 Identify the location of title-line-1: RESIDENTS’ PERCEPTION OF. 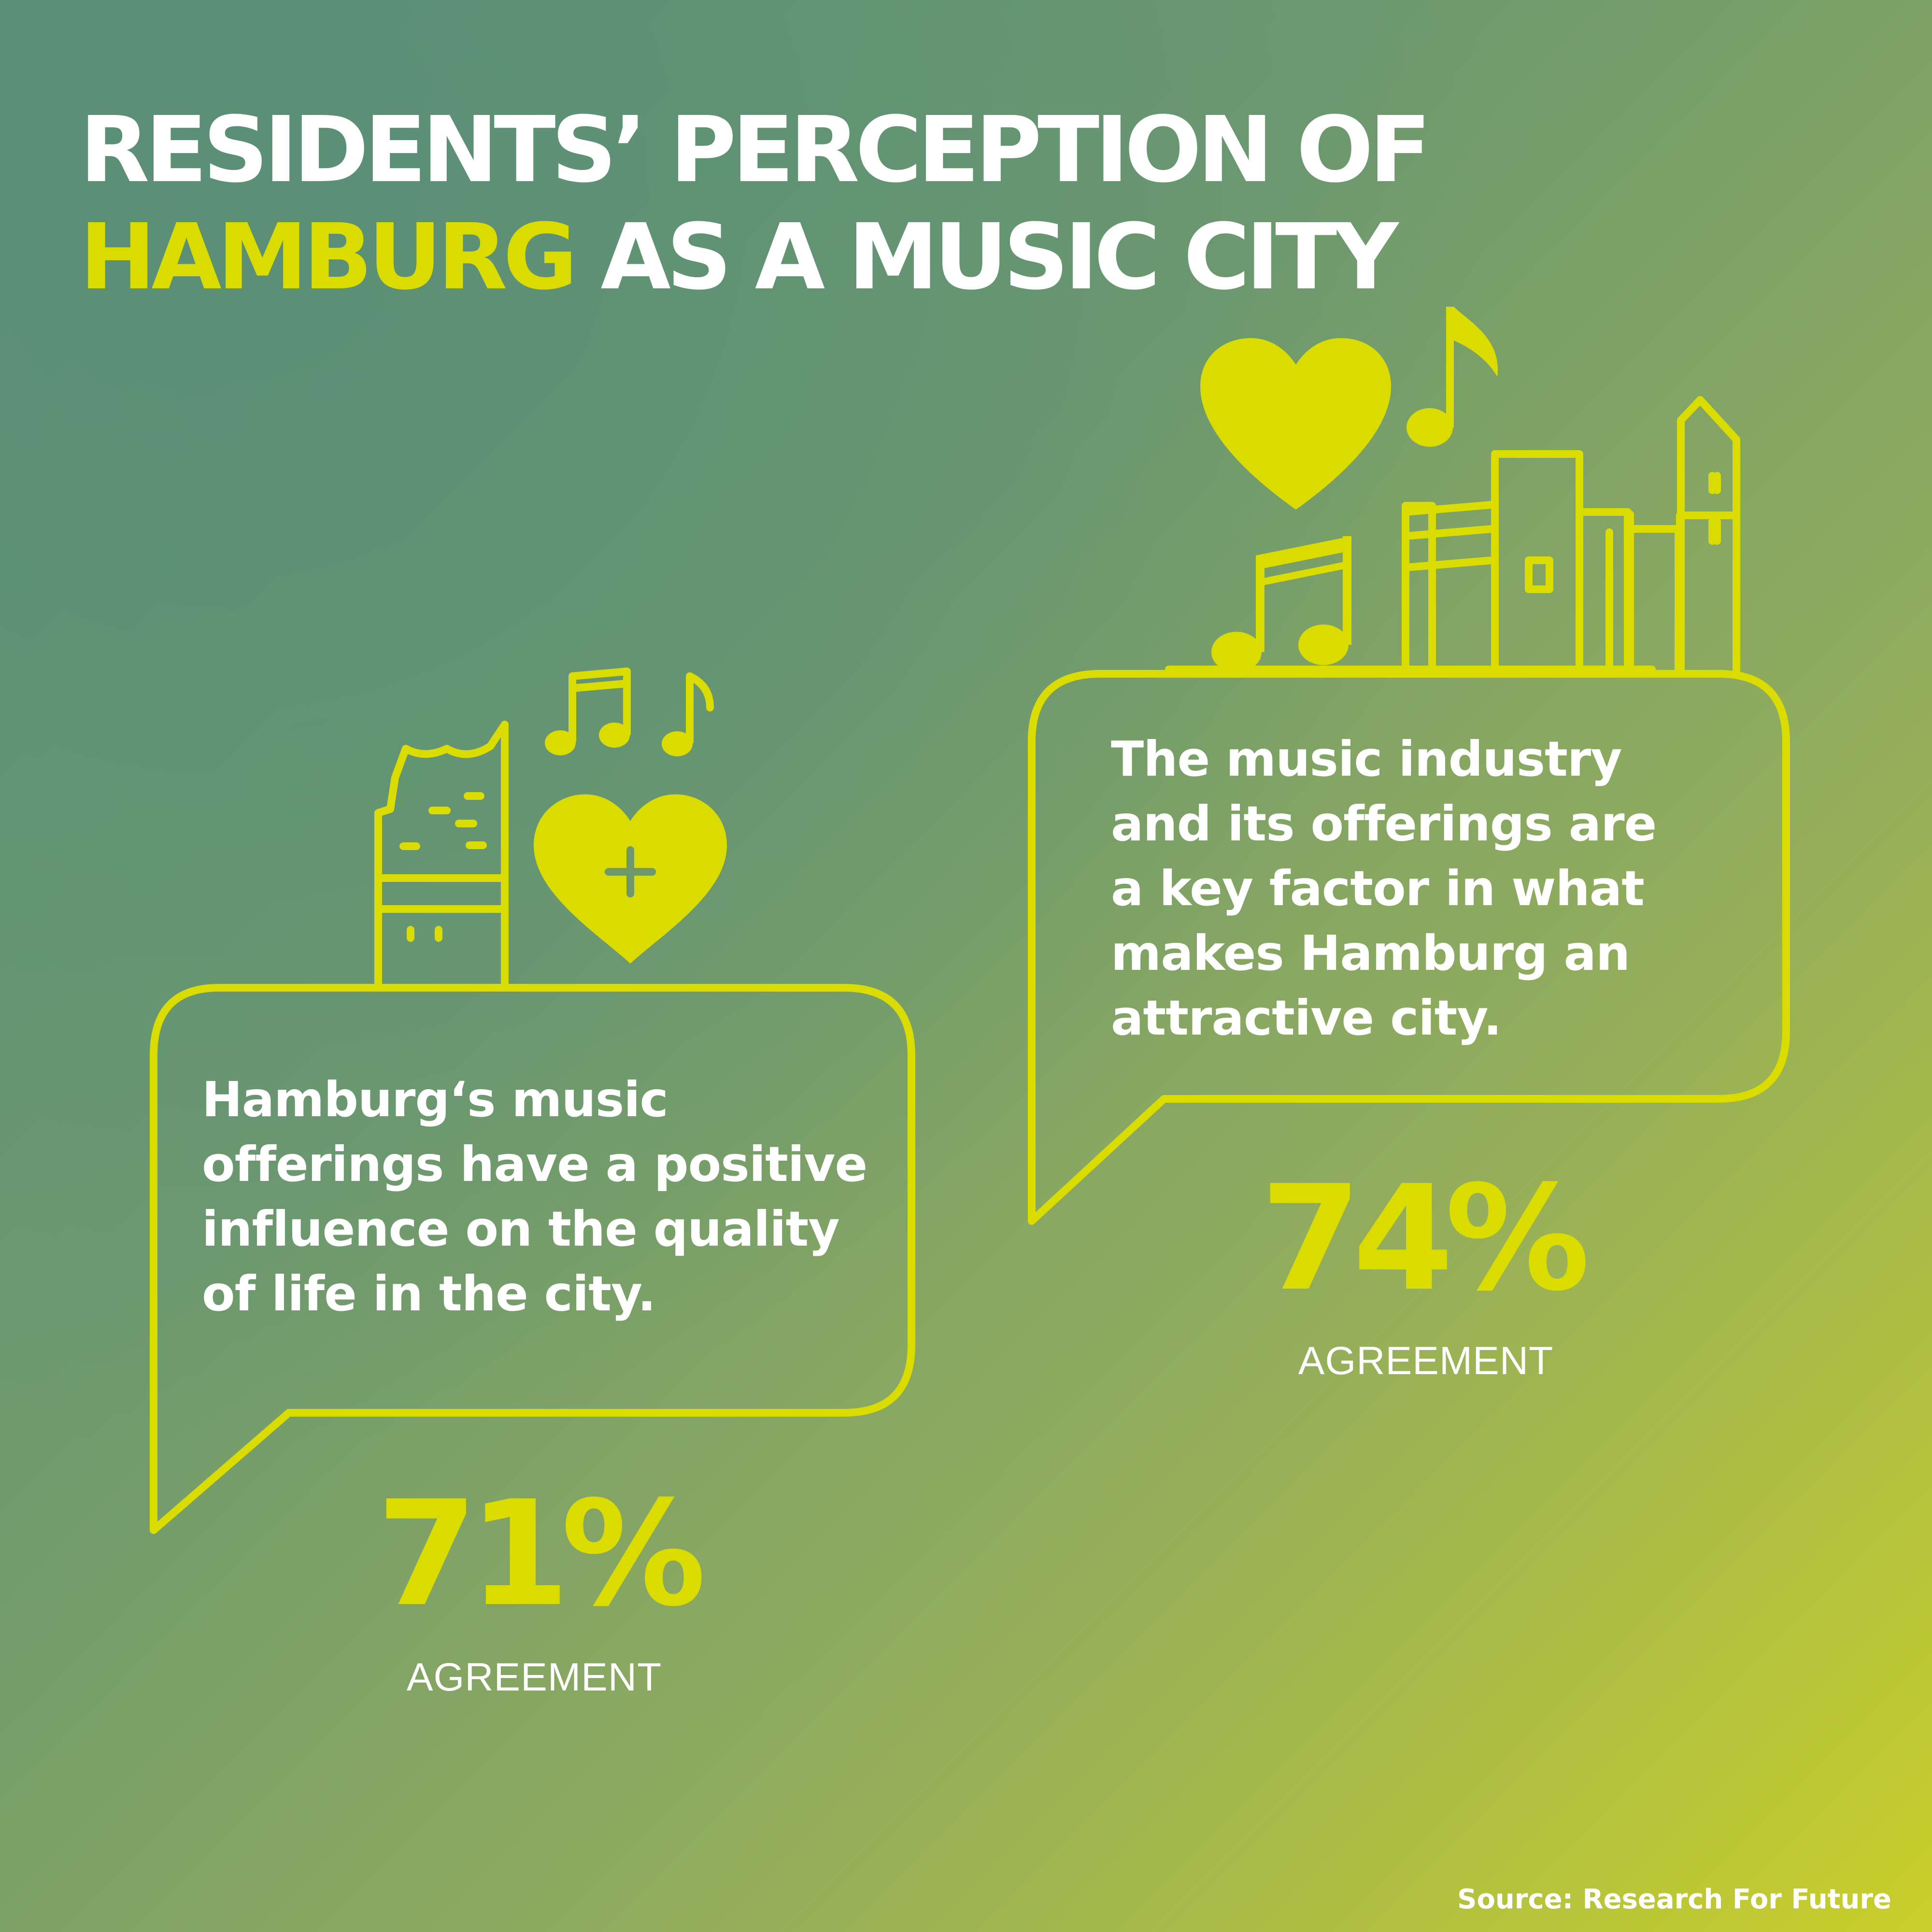
(755, 150).